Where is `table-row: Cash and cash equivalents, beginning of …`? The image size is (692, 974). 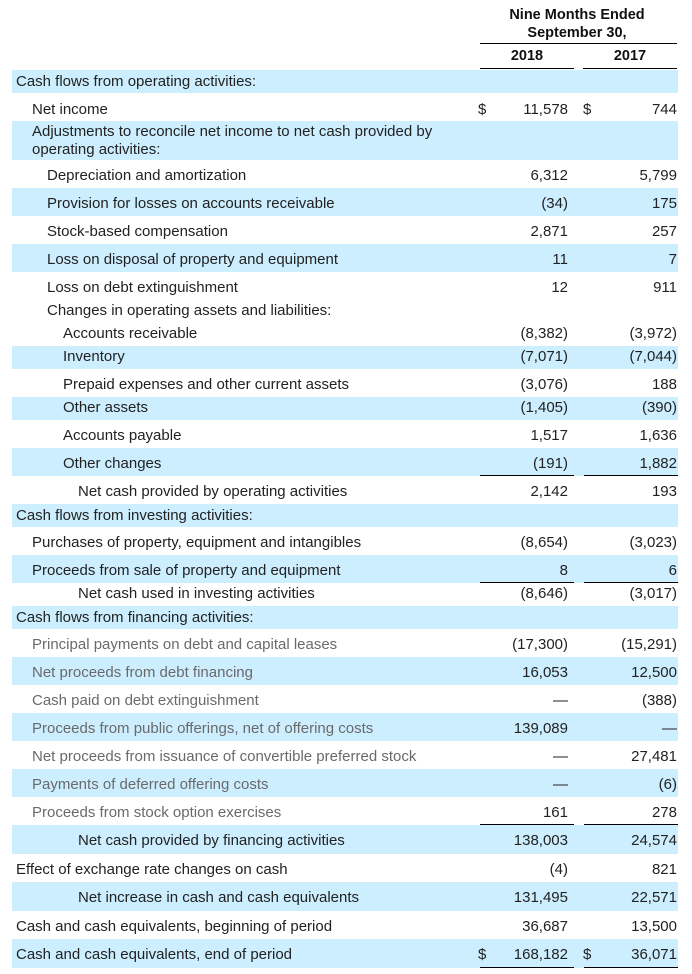
table-row: Cash and cash equivalents, beginning of … is located at coordinates (345, 925).